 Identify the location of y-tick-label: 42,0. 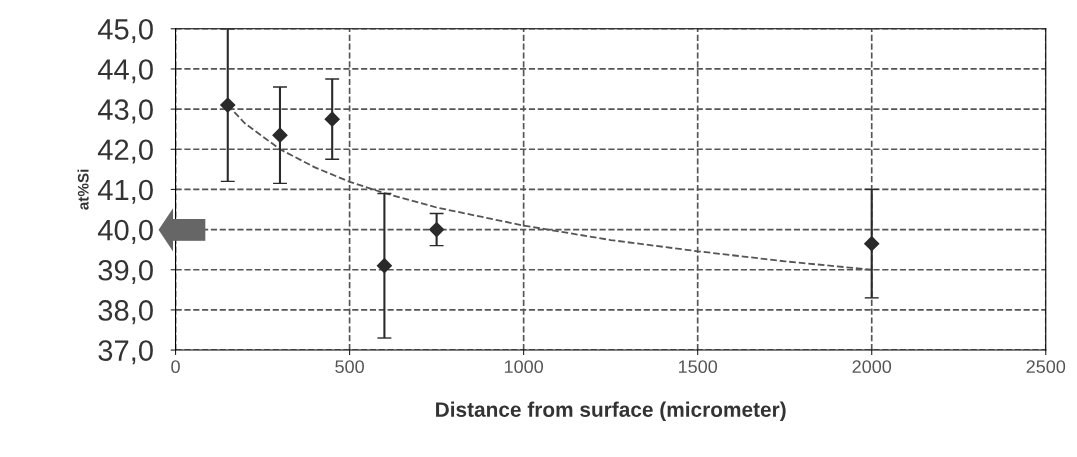
(125, 151).